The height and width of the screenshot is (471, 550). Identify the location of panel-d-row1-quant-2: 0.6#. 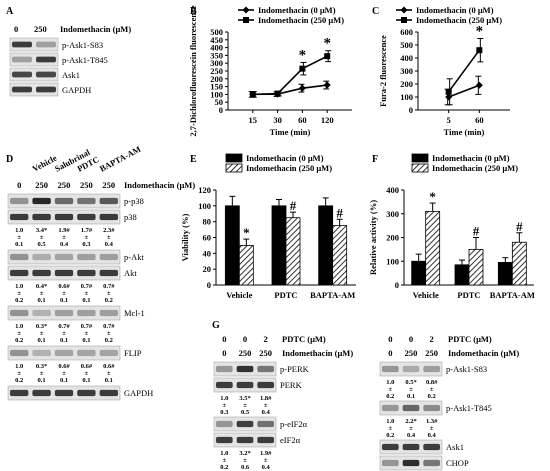
(64, 286).